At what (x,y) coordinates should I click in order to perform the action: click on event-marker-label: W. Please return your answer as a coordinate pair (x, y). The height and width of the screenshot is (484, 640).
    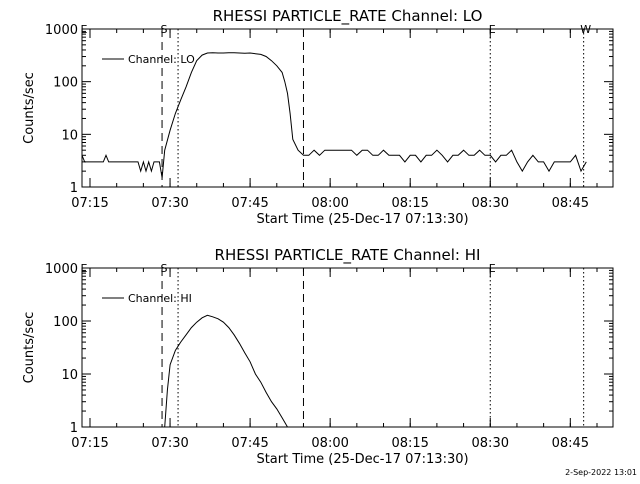
    Looking at the image, I should click on (585, 29).